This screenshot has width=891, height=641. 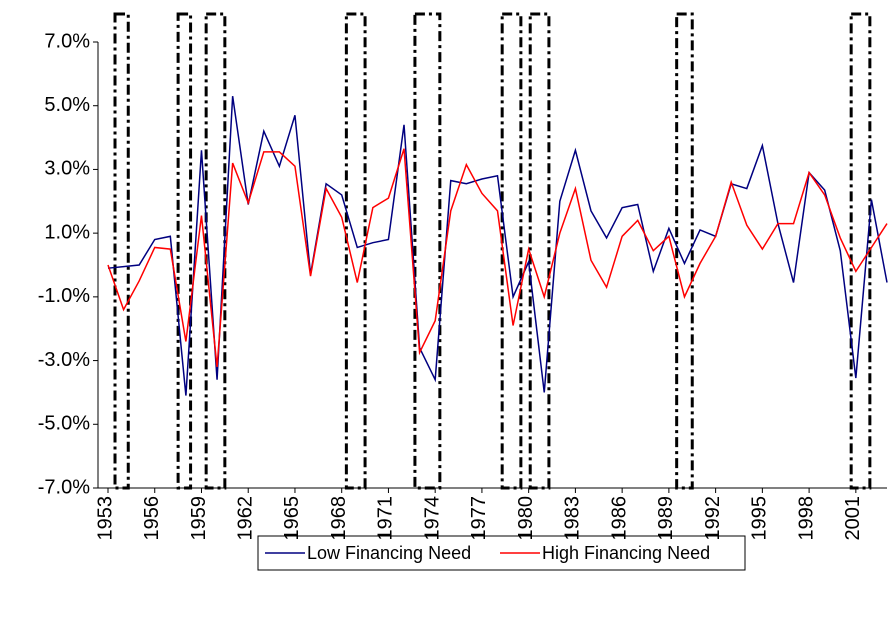 What do you see at coordinates (666, 518) in the screenshot?
I see `x-tick-label: 1989` at bounding box center [666, 518].